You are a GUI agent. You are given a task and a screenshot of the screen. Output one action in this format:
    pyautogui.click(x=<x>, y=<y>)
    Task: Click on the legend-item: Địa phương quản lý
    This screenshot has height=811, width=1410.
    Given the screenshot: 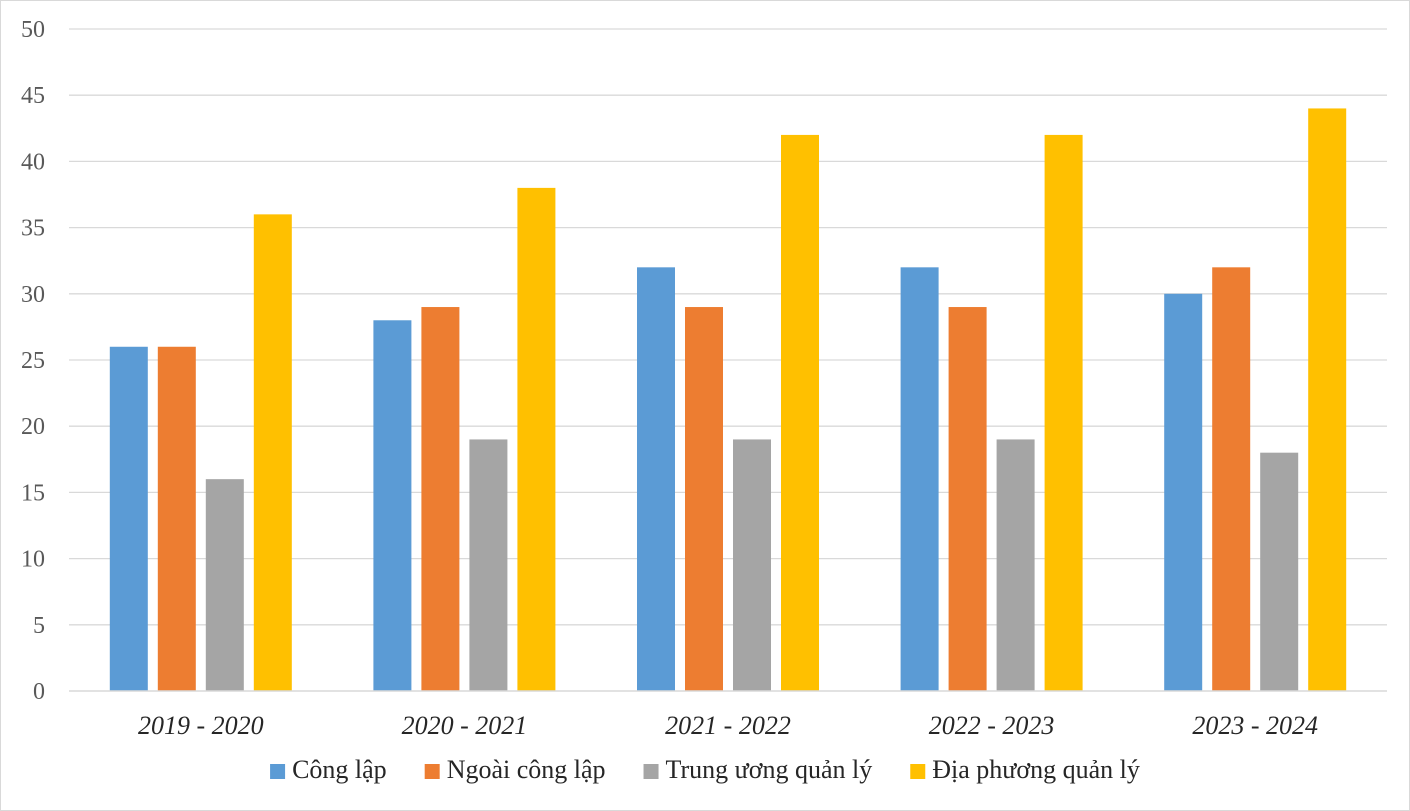 What is the action you would take?
    pyautogui.click(x=1025, y=769)
    